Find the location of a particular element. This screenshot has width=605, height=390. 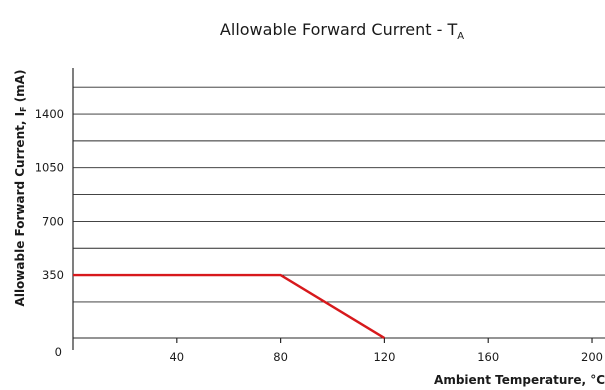

series-layer is located at coordinates (229, 306).